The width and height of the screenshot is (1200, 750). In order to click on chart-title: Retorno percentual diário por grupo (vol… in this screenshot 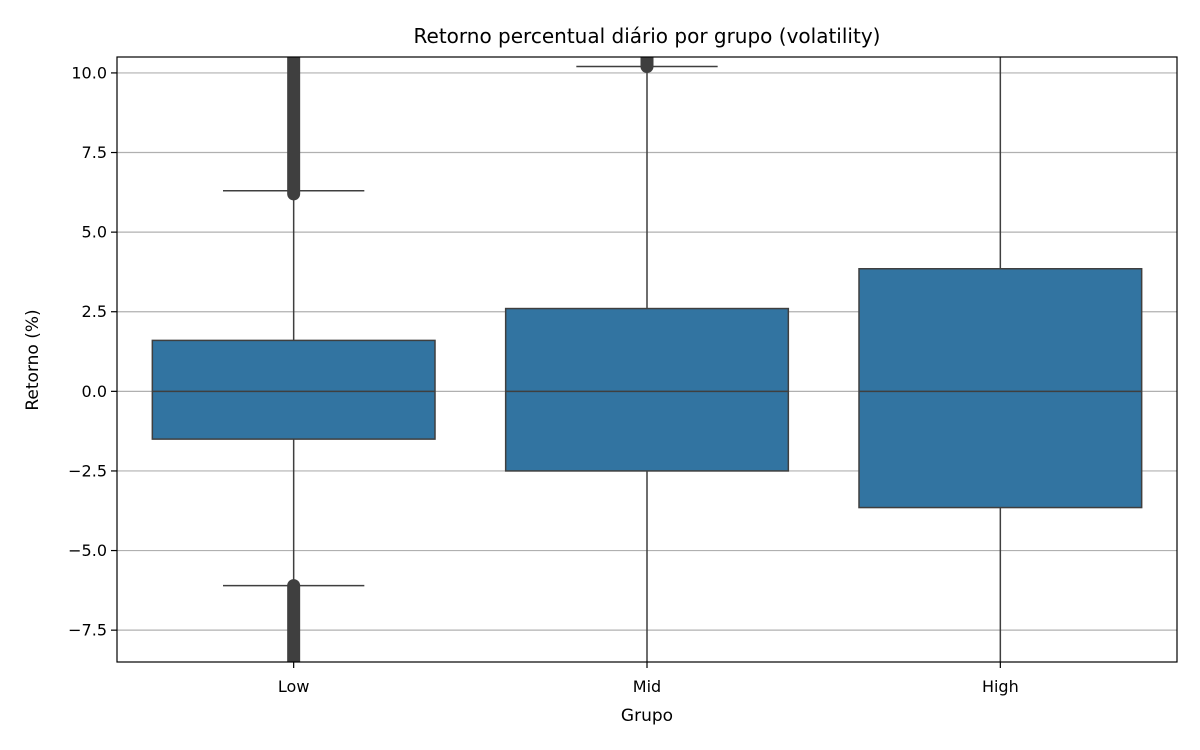, I will do `click(647, 36)`.